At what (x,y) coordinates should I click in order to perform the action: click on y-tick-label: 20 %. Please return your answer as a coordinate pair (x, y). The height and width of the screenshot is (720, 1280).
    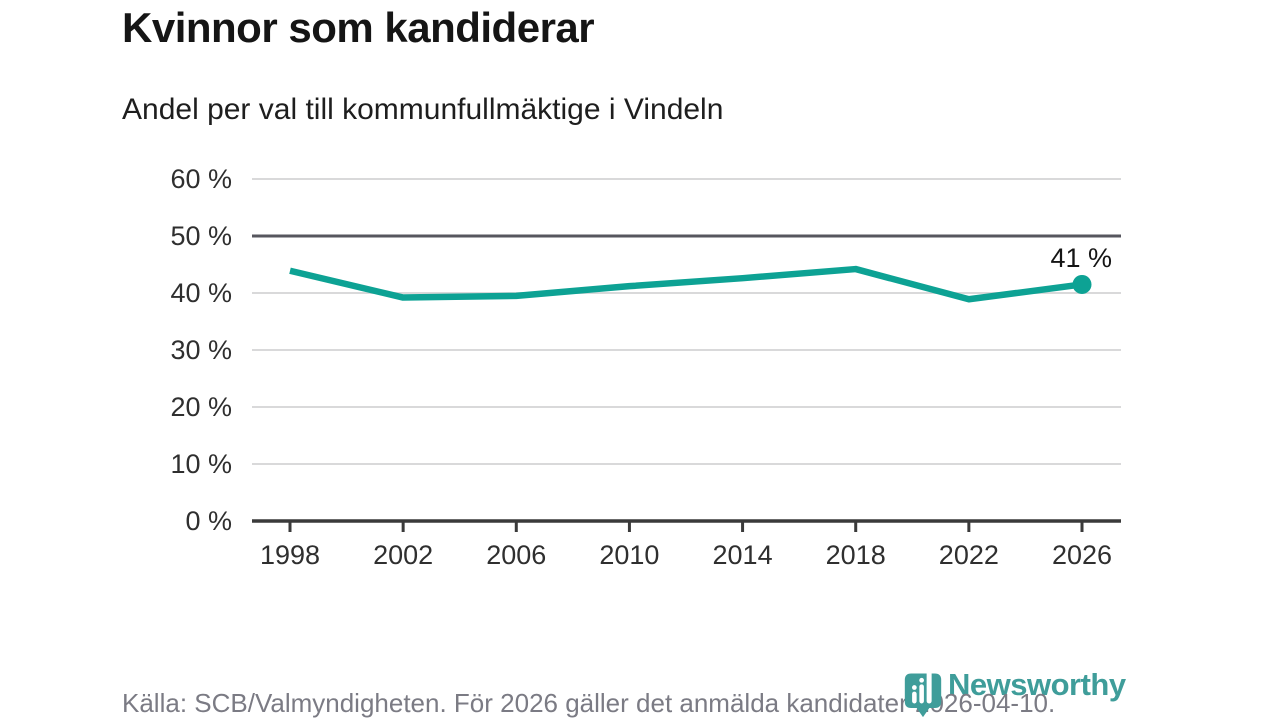
    Looking at the image, I should click on (201, 407).